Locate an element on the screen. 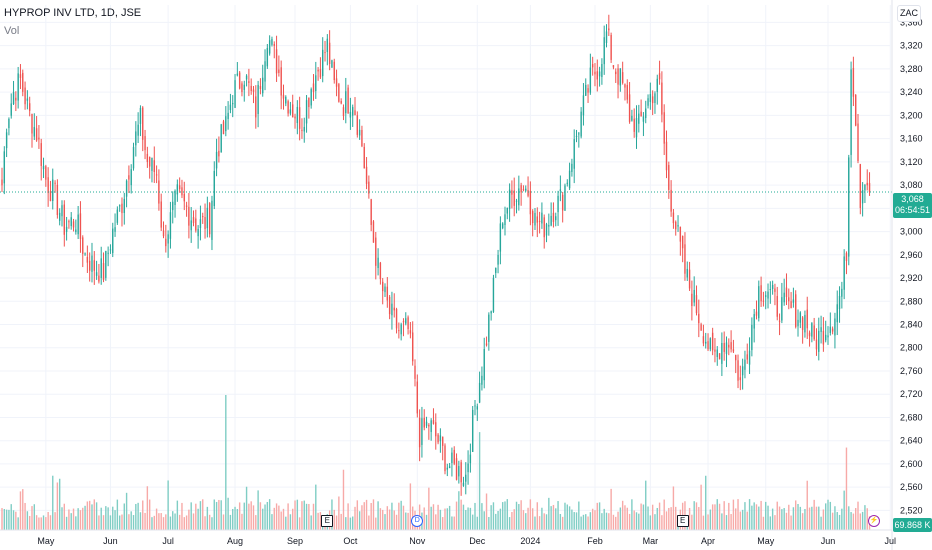 The width and height of the screenshot is (932, 550). currency-button: ZAC is located at coordinates (909, 13).